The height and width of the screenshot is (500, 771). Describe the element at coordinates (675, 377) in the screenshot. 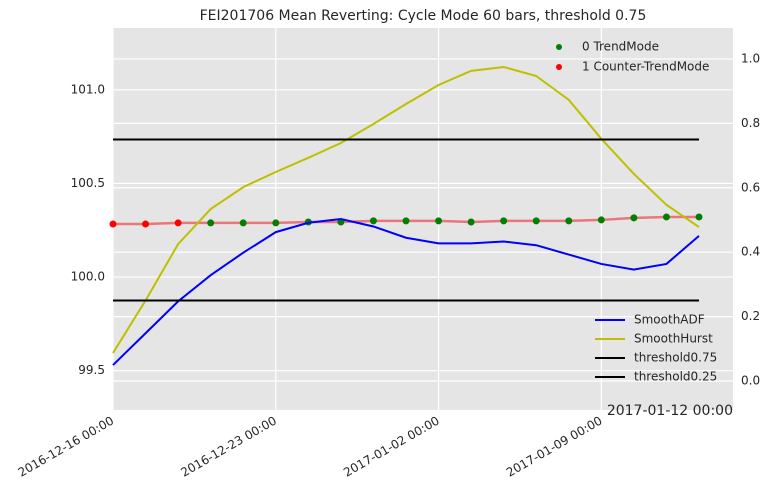

I see `legend-label: threshold0.25` at that location.